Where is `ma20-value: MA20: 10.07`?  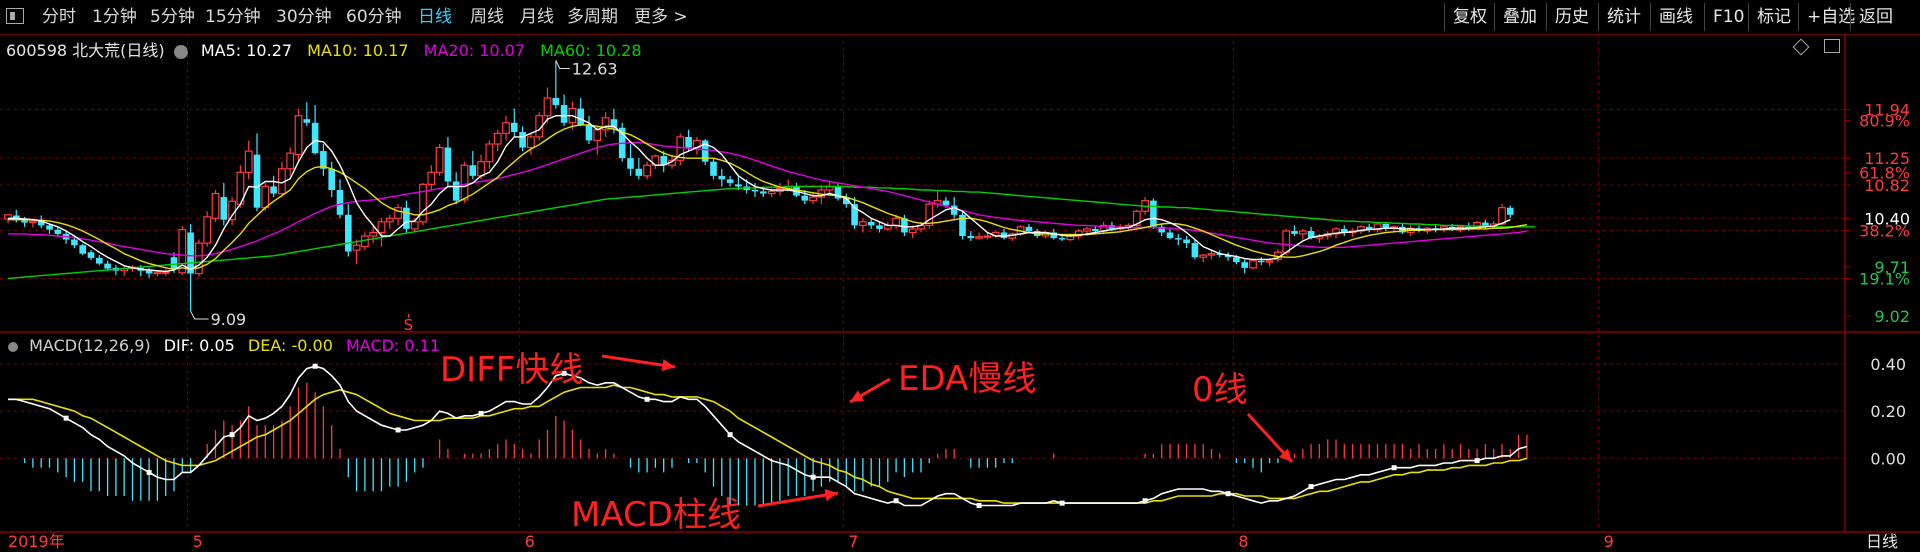
ma20-value: MA20: 10.07 is located at coordinates (474, 50).